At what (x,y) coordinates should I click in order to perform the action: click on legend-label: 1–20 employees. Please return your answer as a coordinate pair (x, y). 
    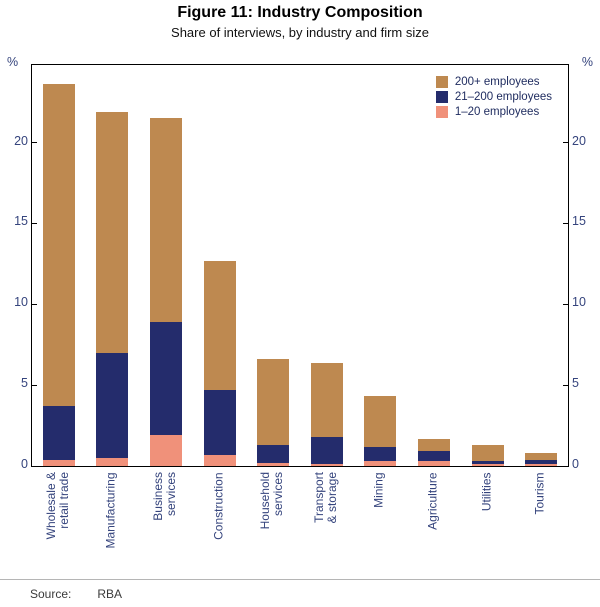
    Looking at the image, I should click on (497, 112).